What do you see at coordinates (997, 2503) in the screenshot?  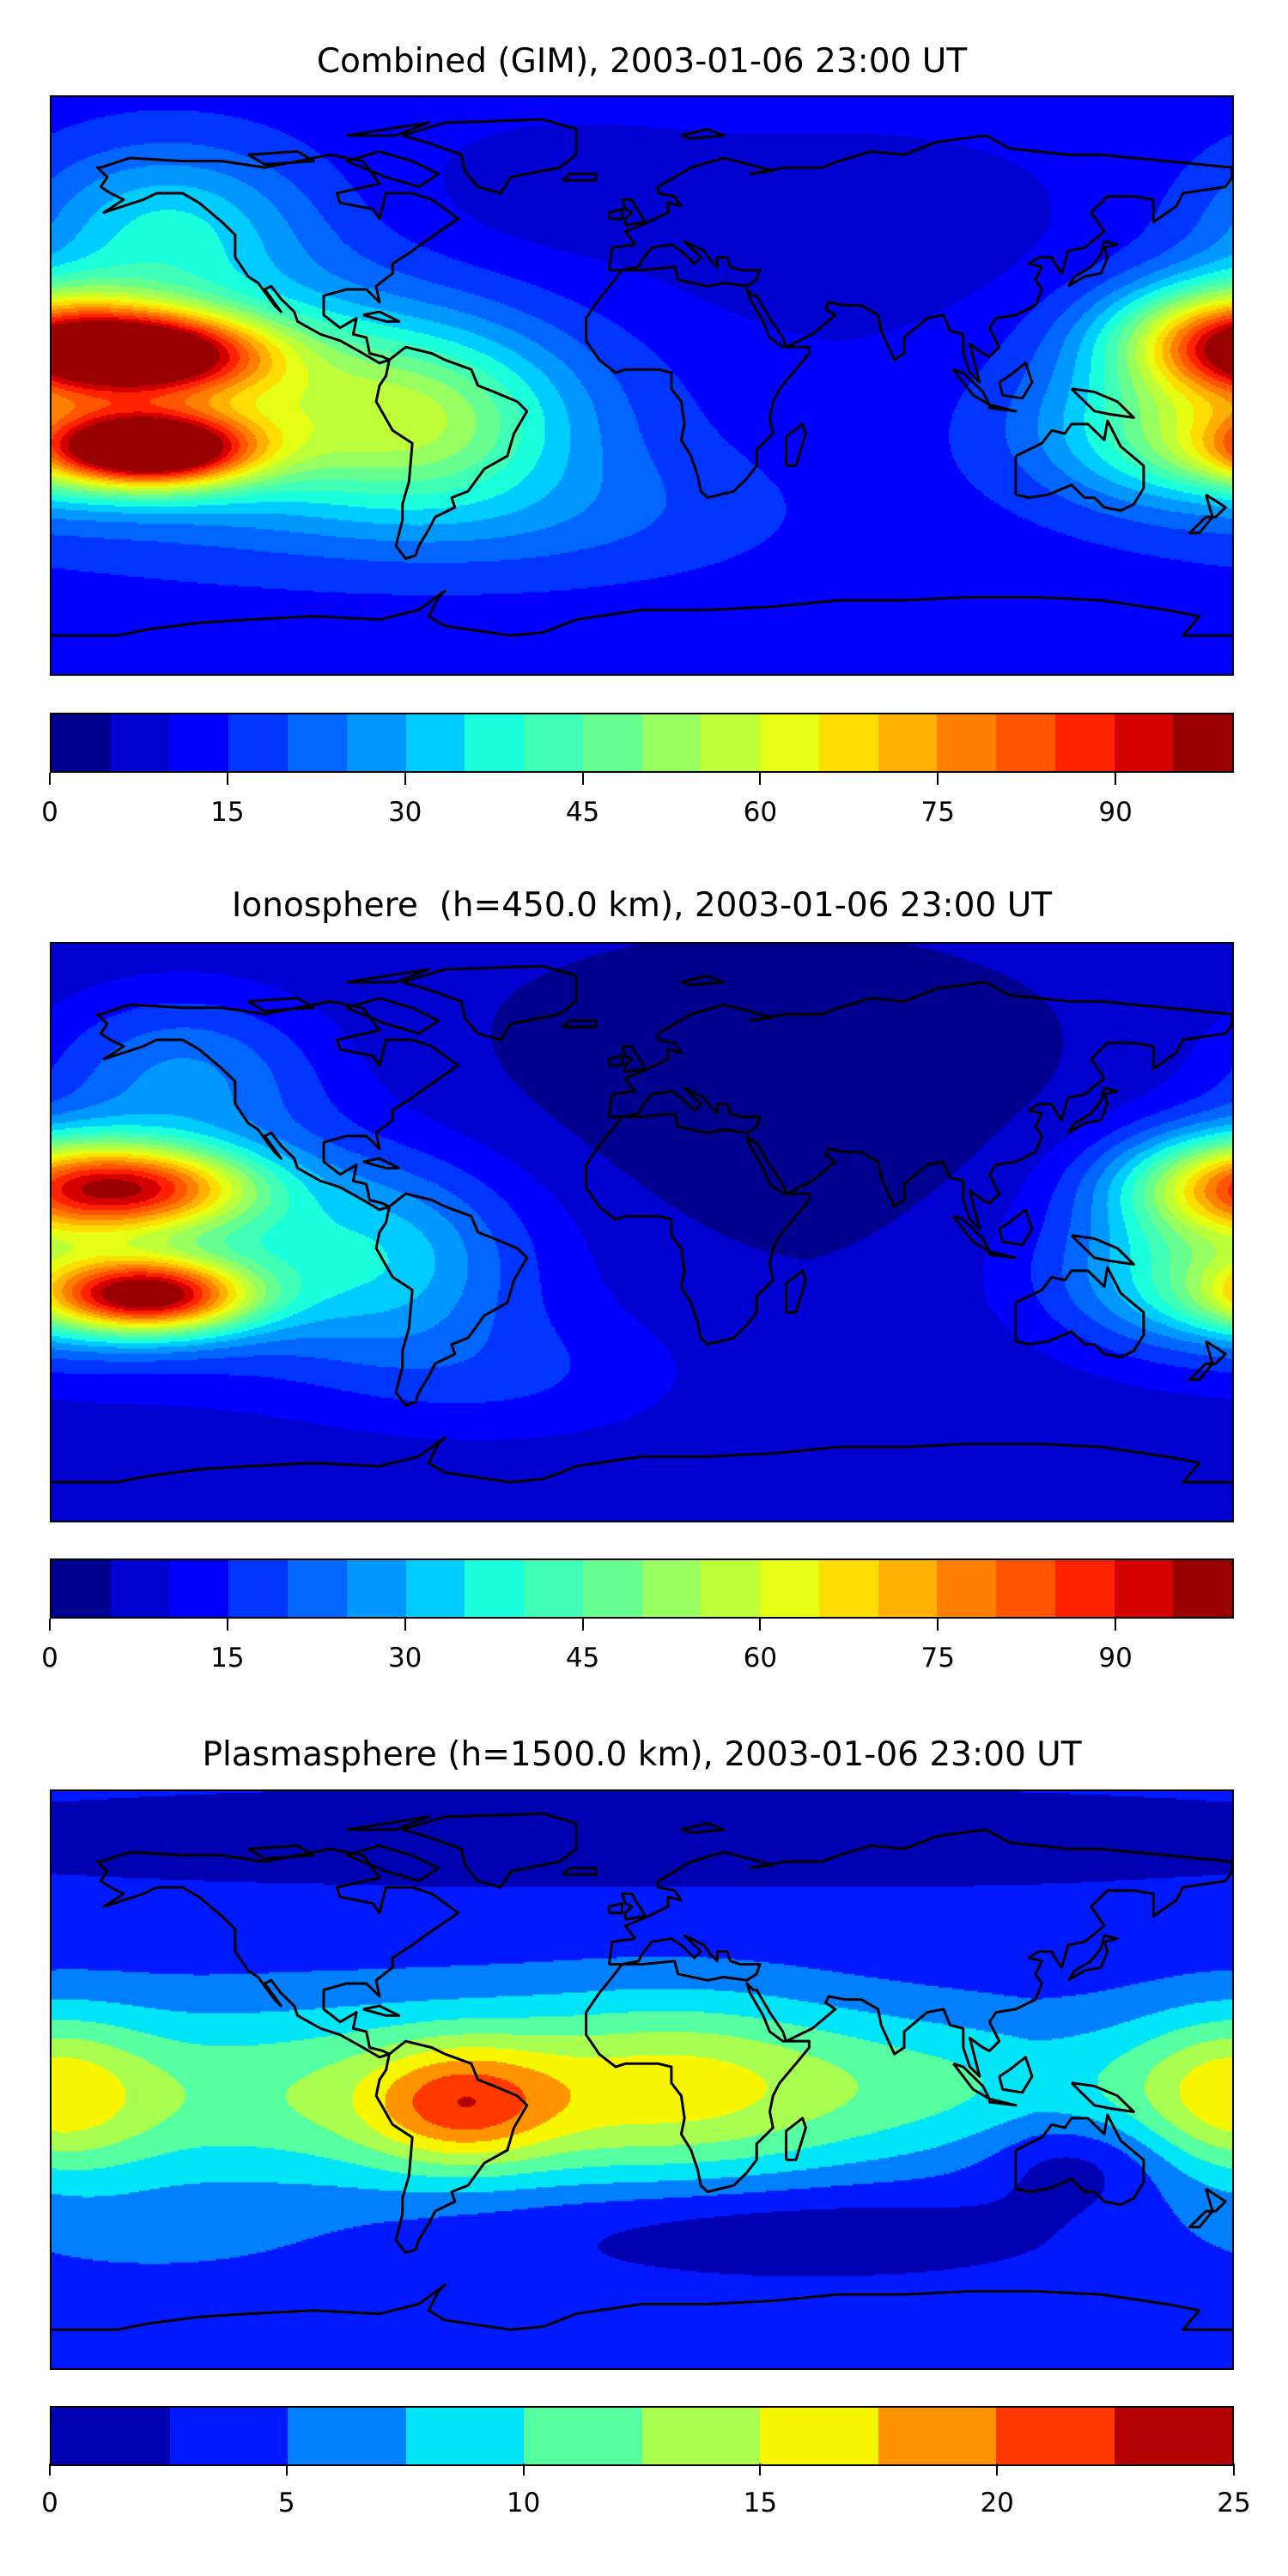 I see `colorbar-tick-label: 20` at bounding box center [997, 2503].